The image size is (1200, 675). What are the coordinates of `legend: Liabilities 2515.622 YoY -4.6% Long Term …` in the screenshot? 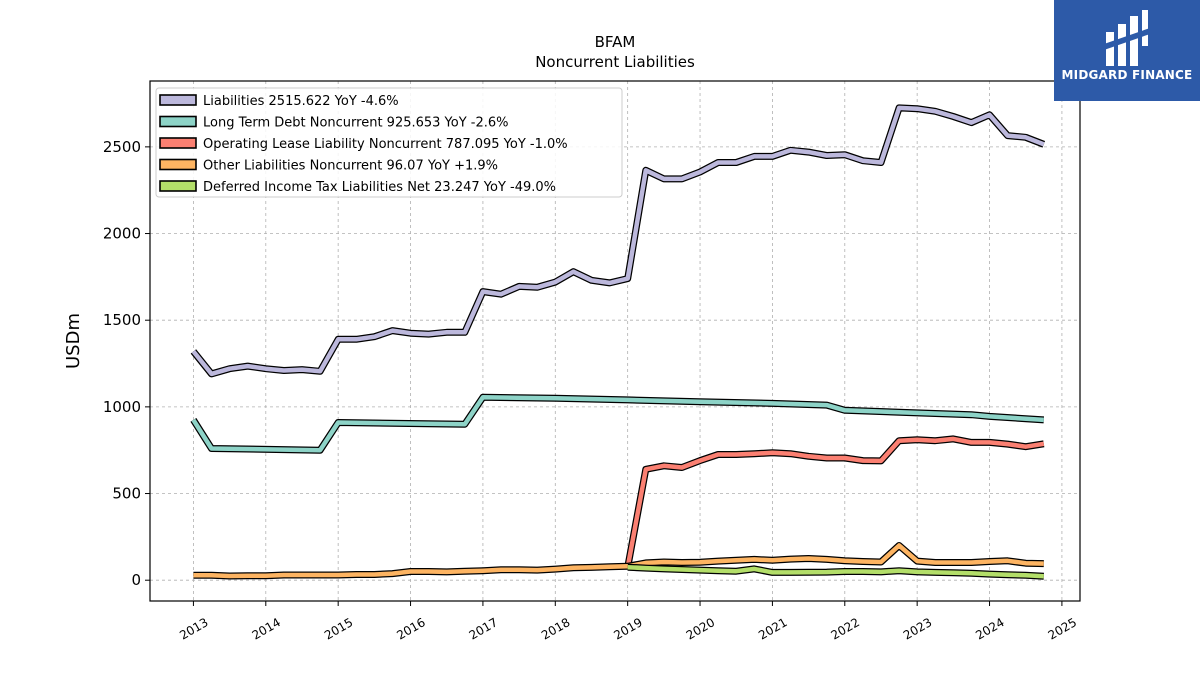 It's located at (389, 142).